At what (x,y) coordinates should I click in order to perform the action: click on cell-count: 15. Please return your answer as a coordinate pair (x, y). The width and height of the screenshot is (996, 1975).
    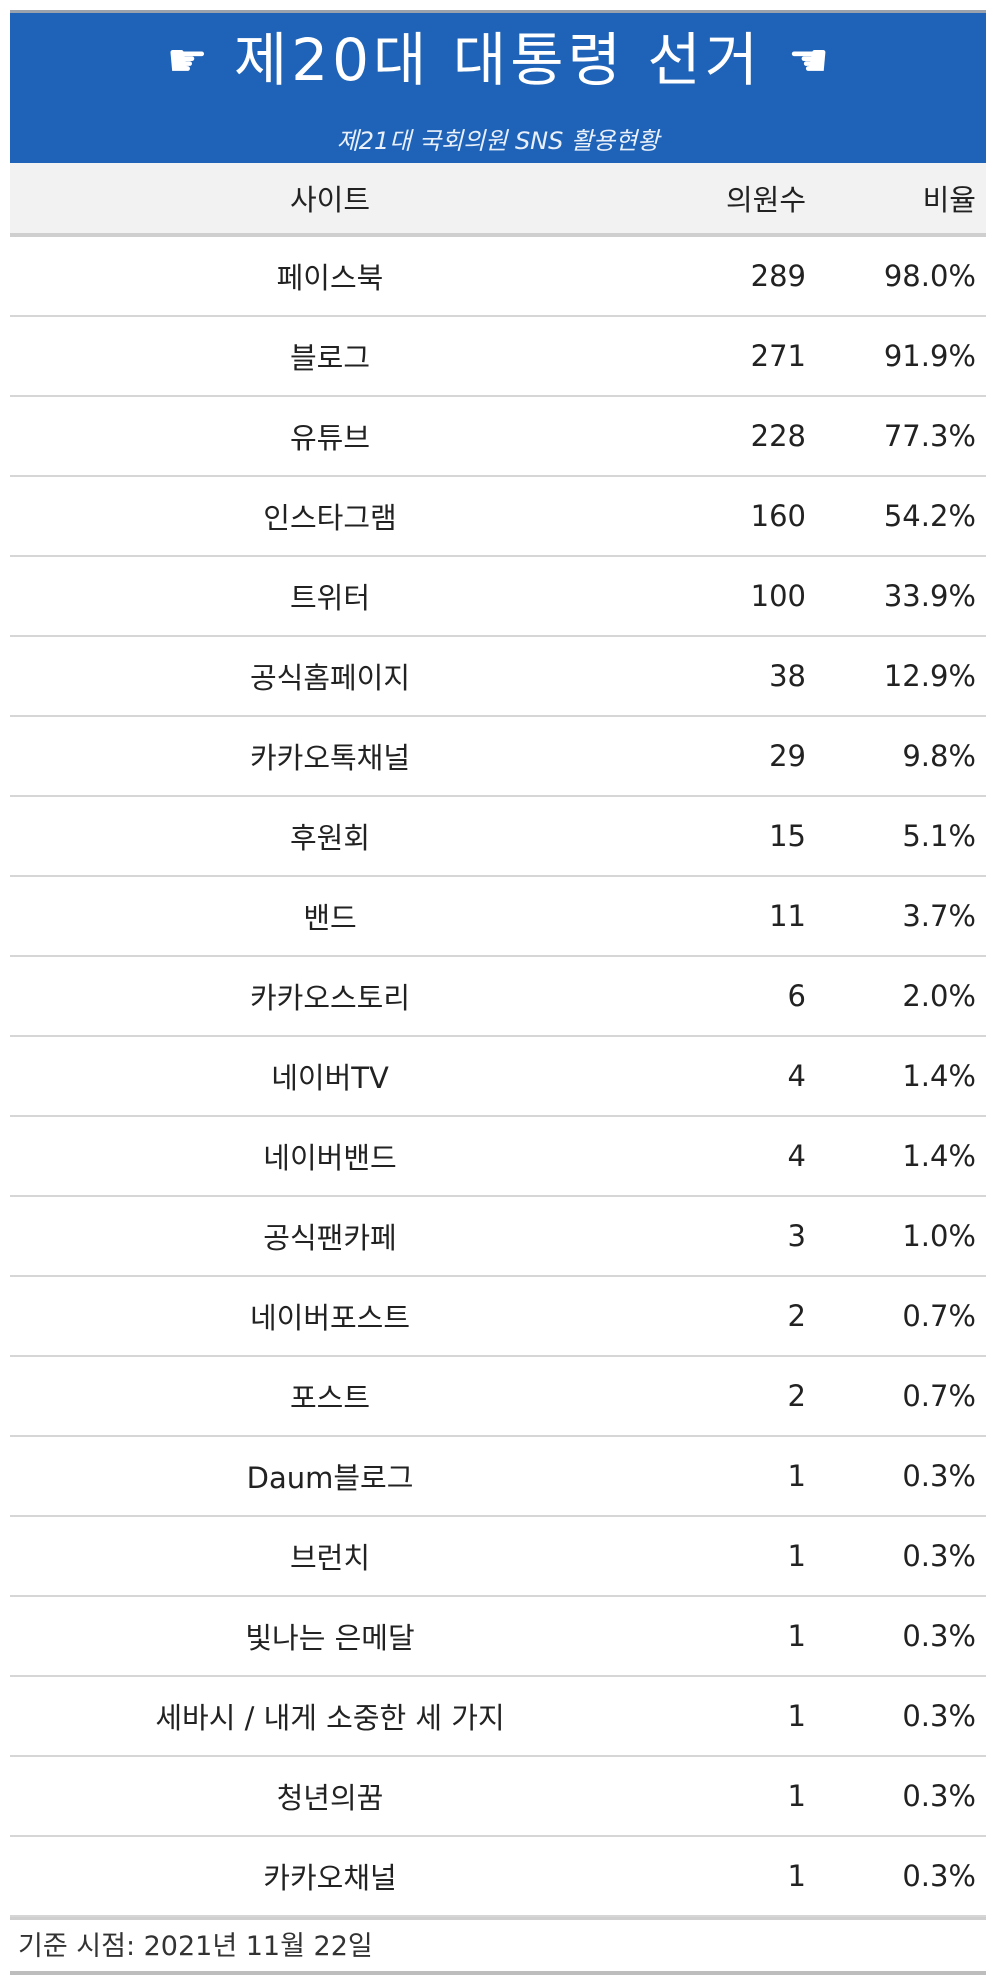
    Looking at the image, I should click on (740, 836).